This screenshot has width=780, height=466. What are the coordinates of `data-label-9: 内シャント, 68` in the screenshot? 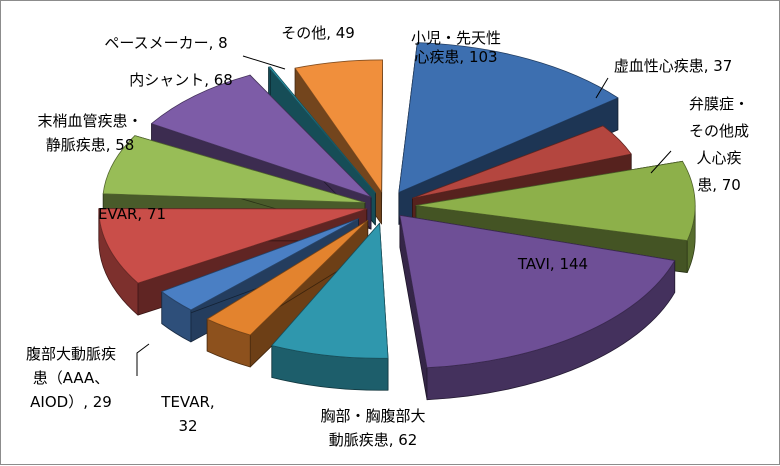 It's located at (181, 80).